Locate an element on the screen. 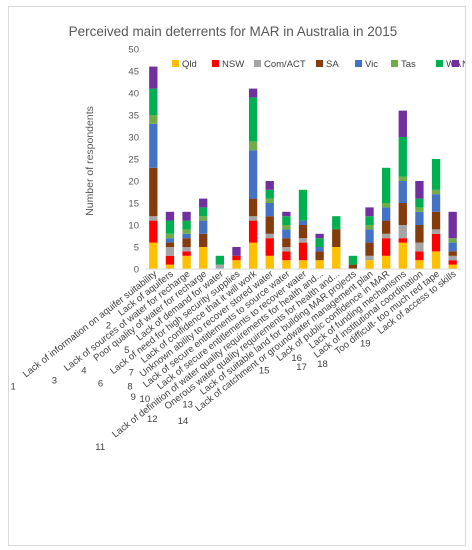 This screenshot has width=472, height=550. legend-swatch-sa is located at coordinates (319, 63).